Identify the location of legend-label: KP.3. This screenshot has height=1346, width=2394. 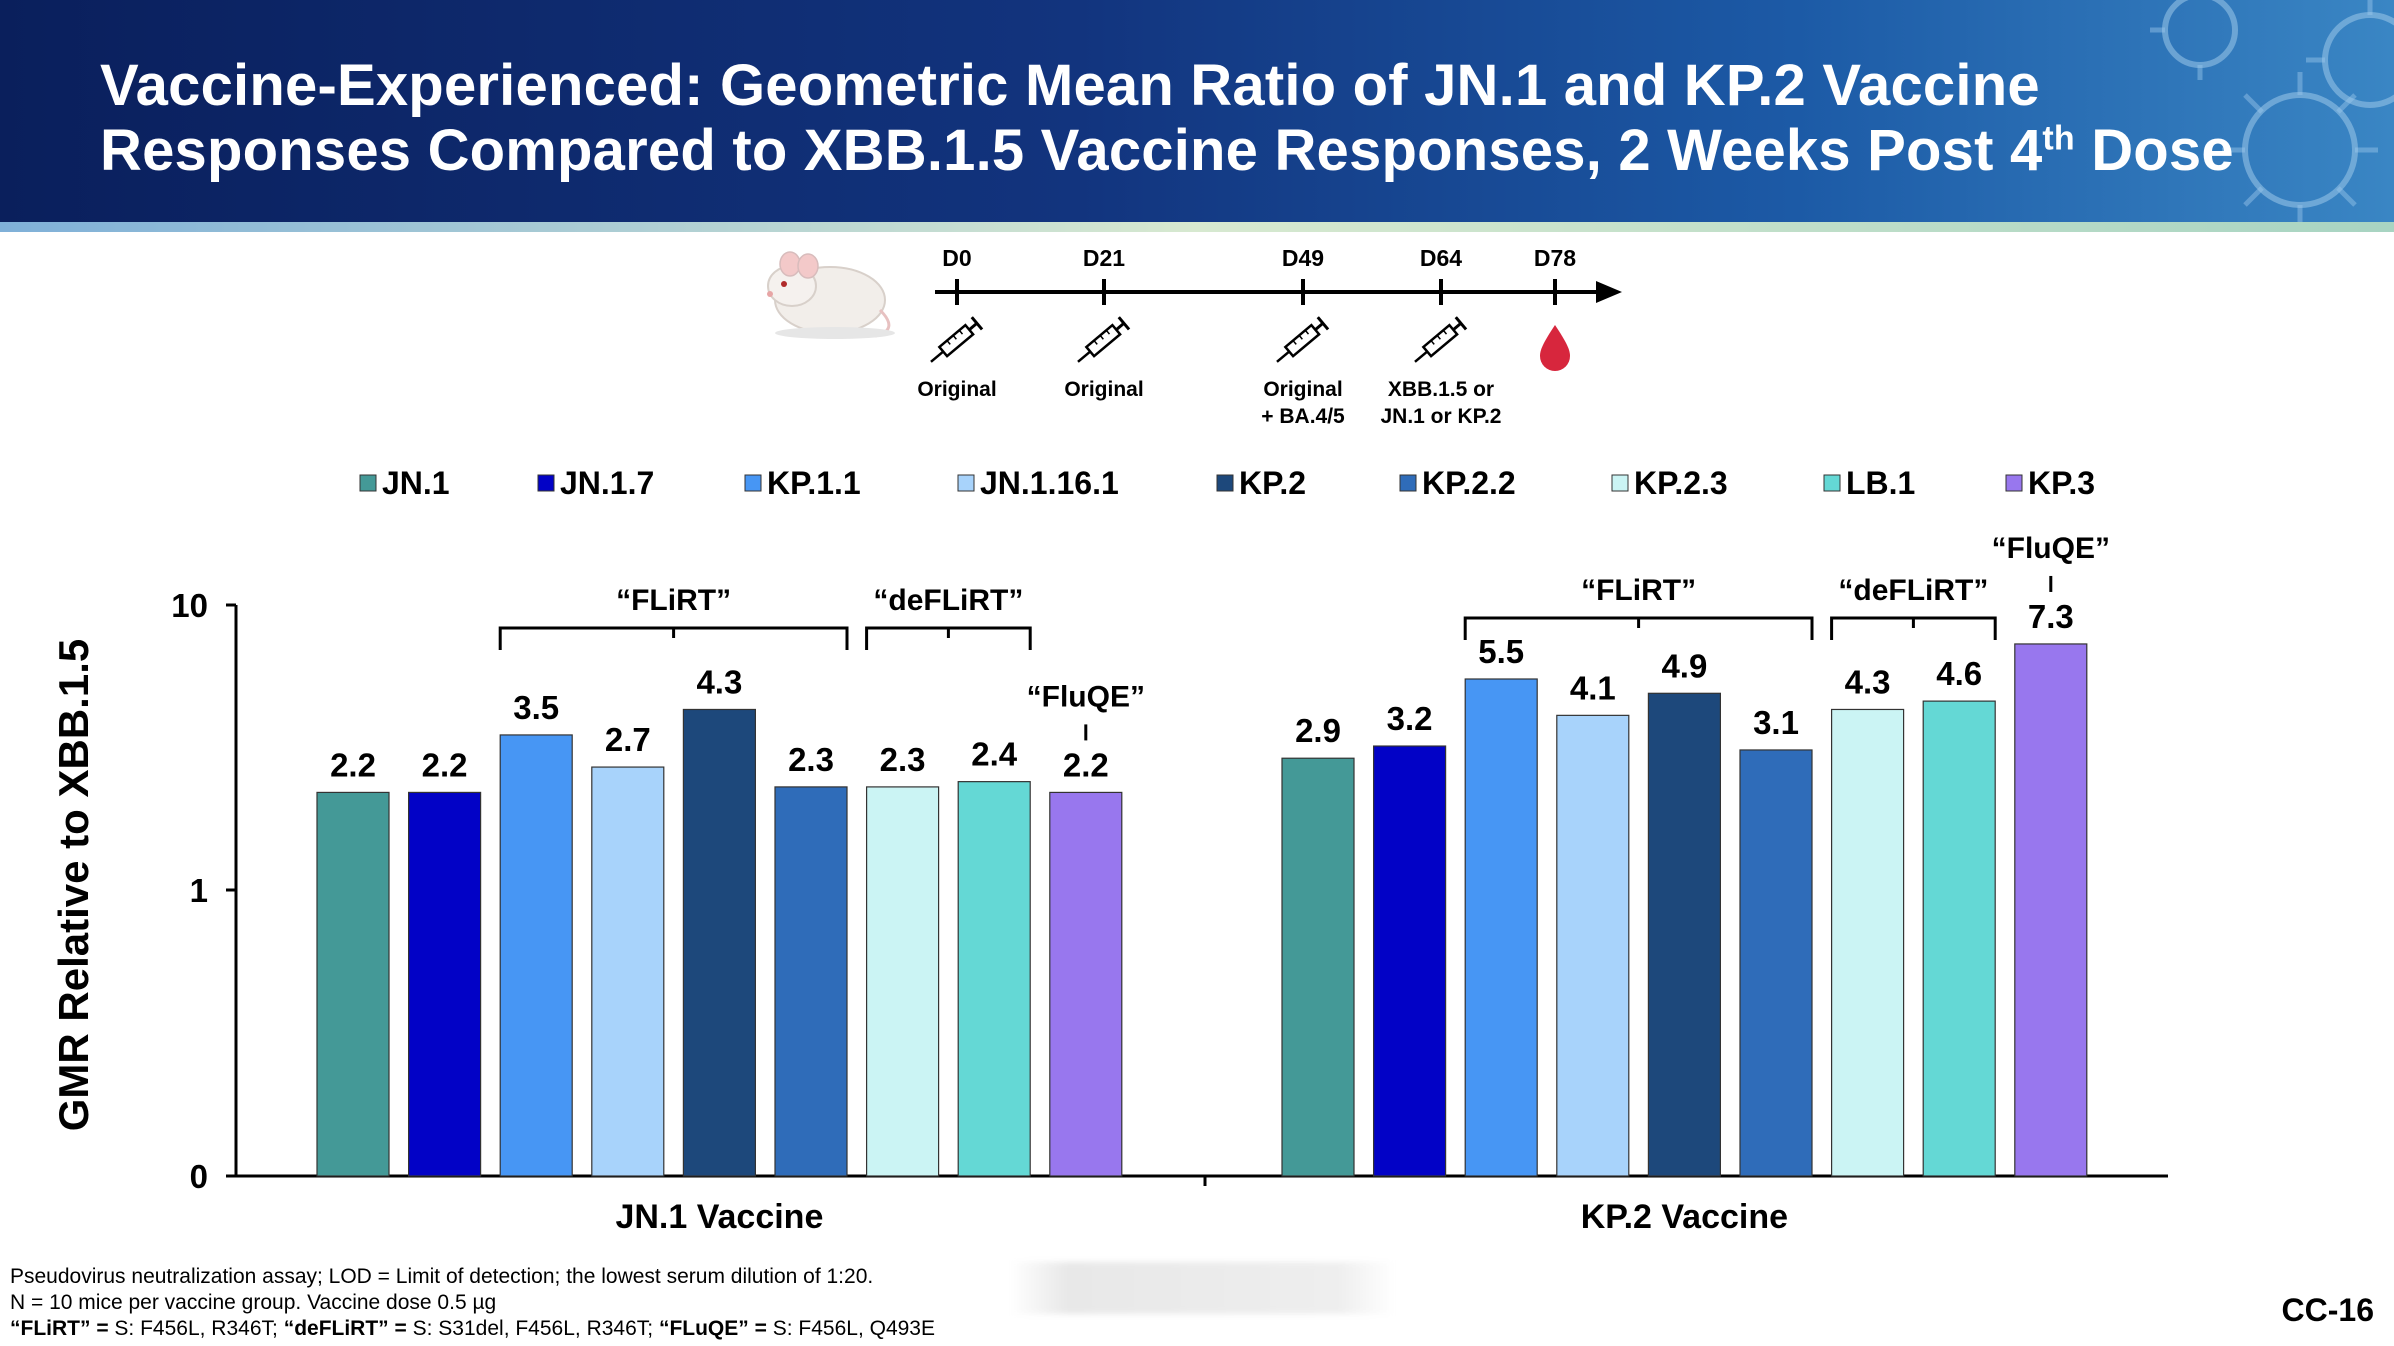
(2061, 483).